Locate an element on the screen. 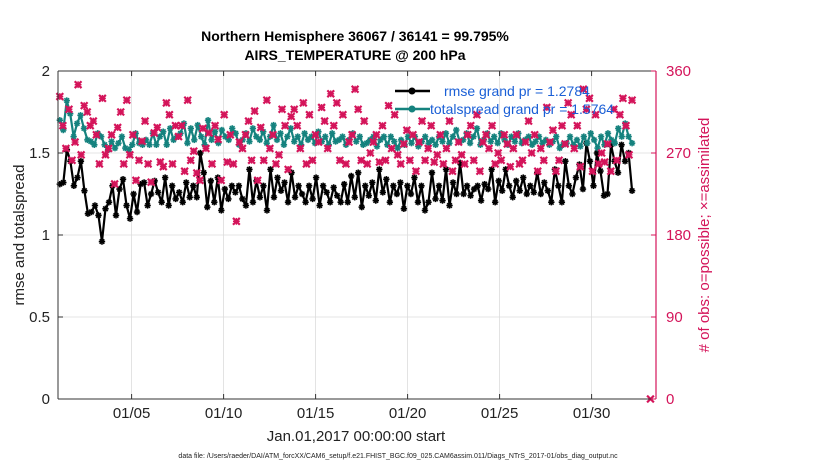  x-tick-label: 01/15 is located at coordinates (316, 413).